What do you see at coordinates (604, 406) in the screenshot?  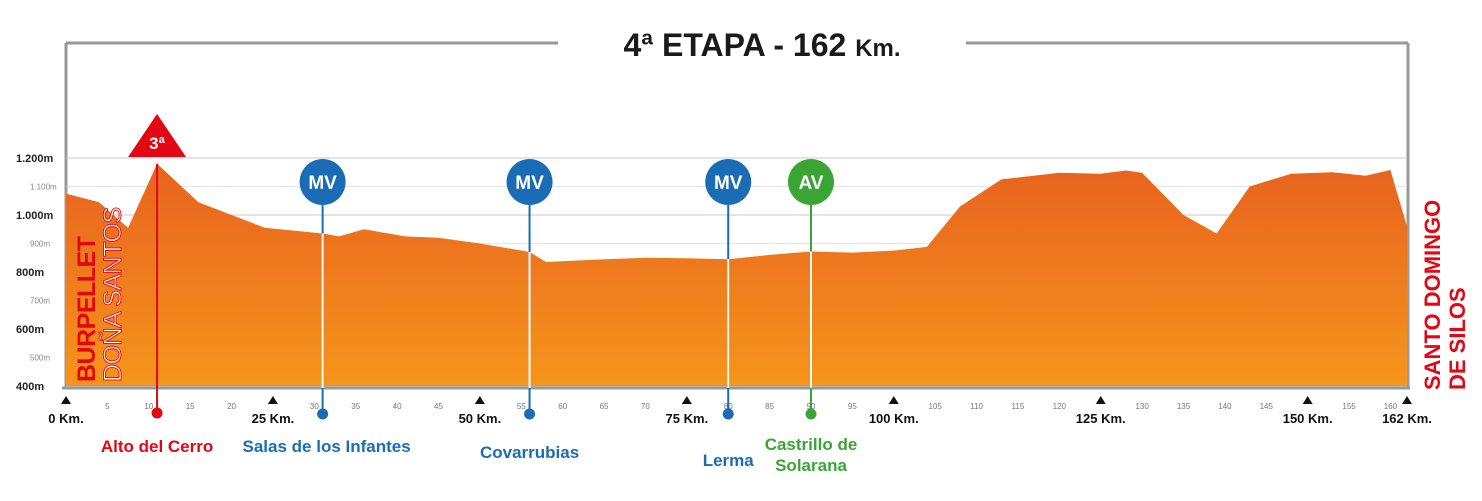 I see `x-minor-tick-label: 65` at bounding box center [604, 406].